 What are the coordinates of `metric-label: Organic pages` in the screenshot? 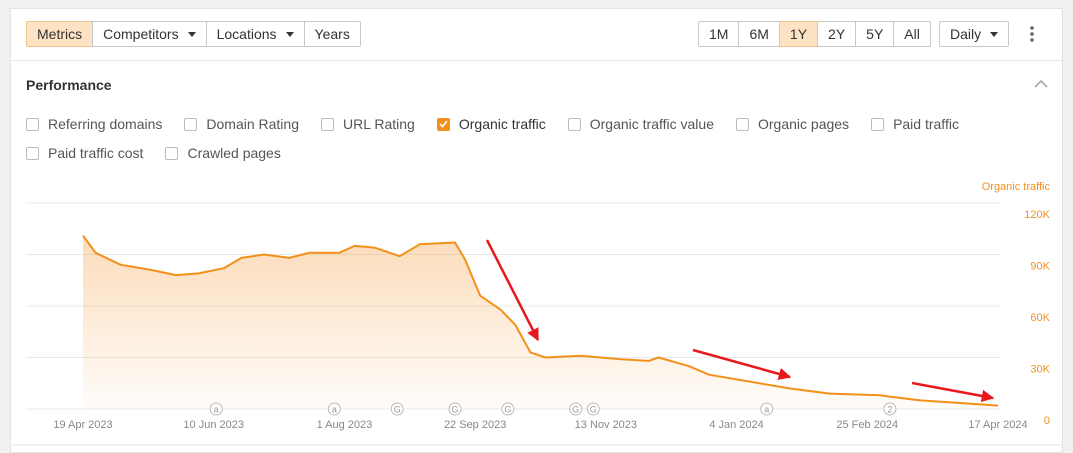 It's located at (804, 124).